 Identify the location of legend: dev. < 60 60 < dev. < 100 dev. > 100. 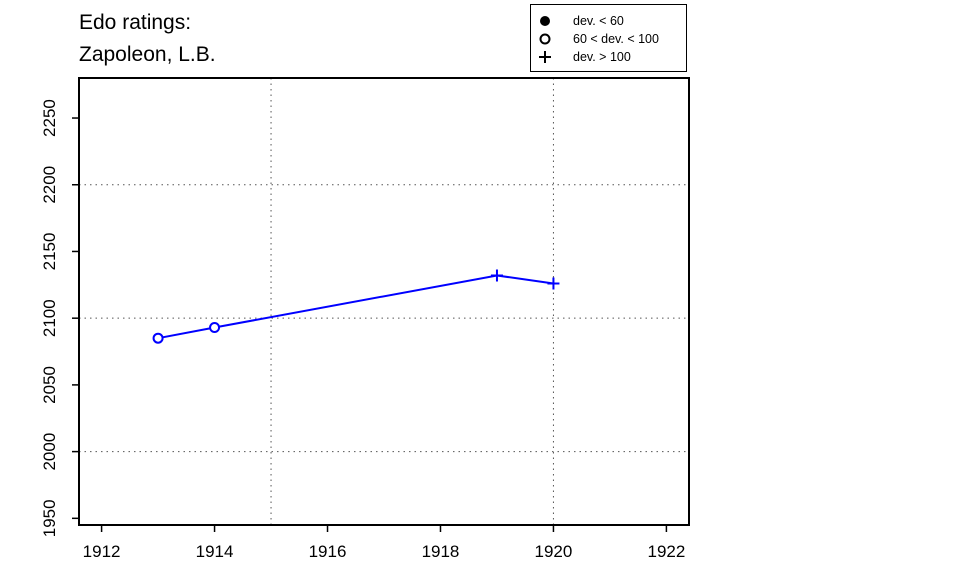
(608, 38).